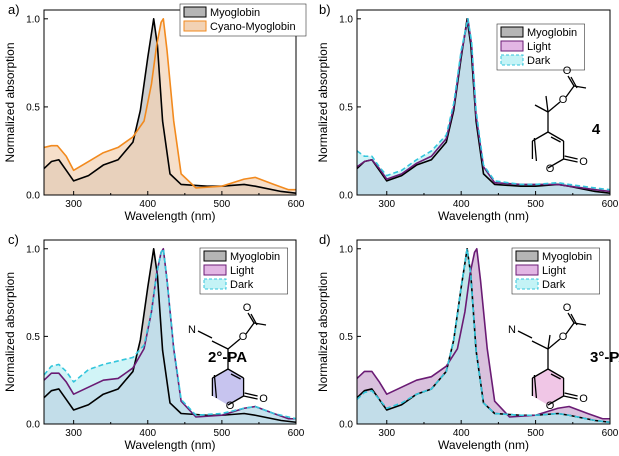 The width and height of the screenshot is (619, 456). What do you see at coordinates (559, 120) in the screenshot?
I see `chemical-structure: O O O O` at bounding box center [559, 120].